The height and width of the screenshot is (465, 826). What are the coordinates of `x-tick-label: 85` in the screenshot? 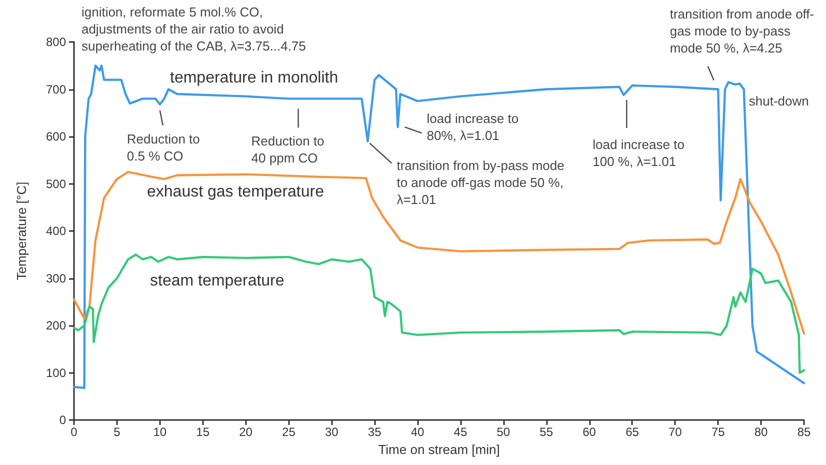 It's located at (804, 432).